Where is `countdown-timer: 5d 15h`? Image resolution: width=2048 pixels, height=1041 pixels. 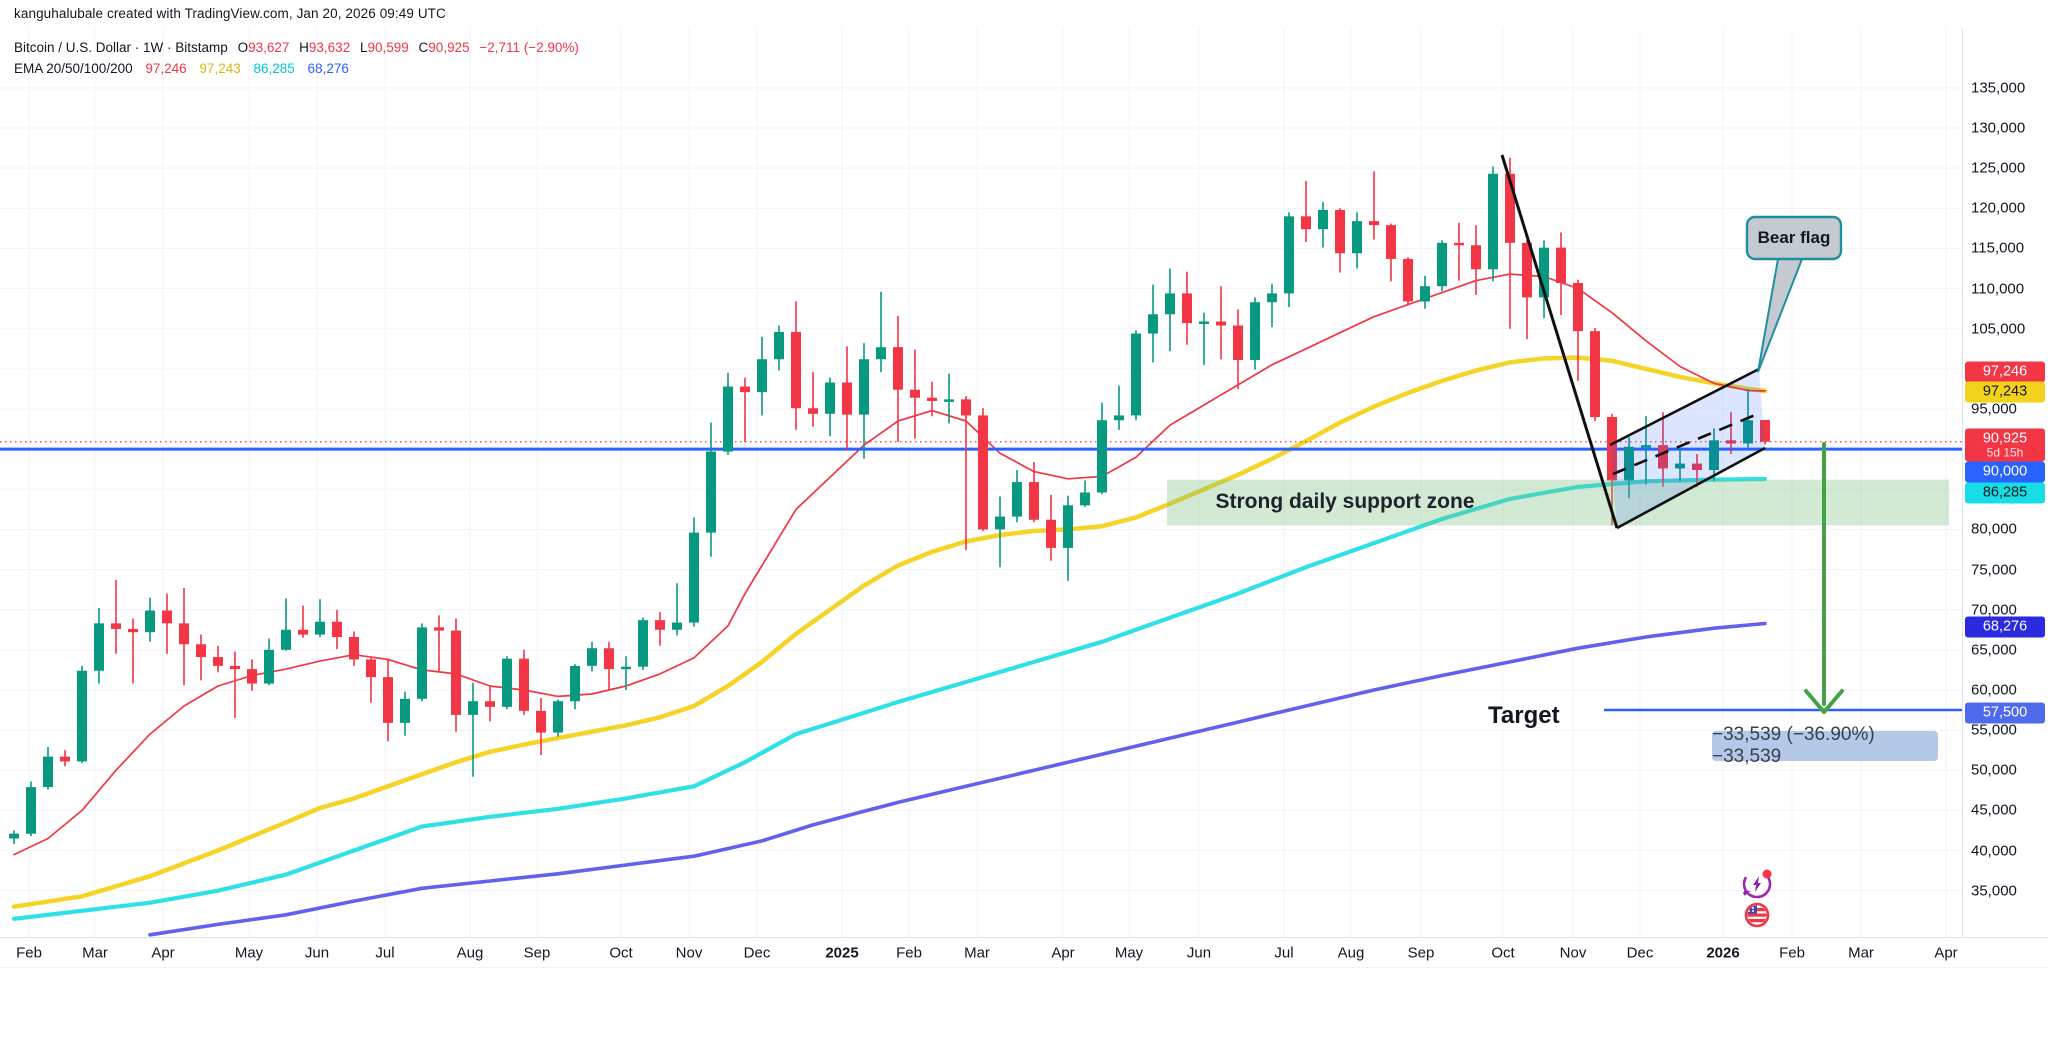
countdown-timer: 5d 15h is located at coordinates (2005, 452).